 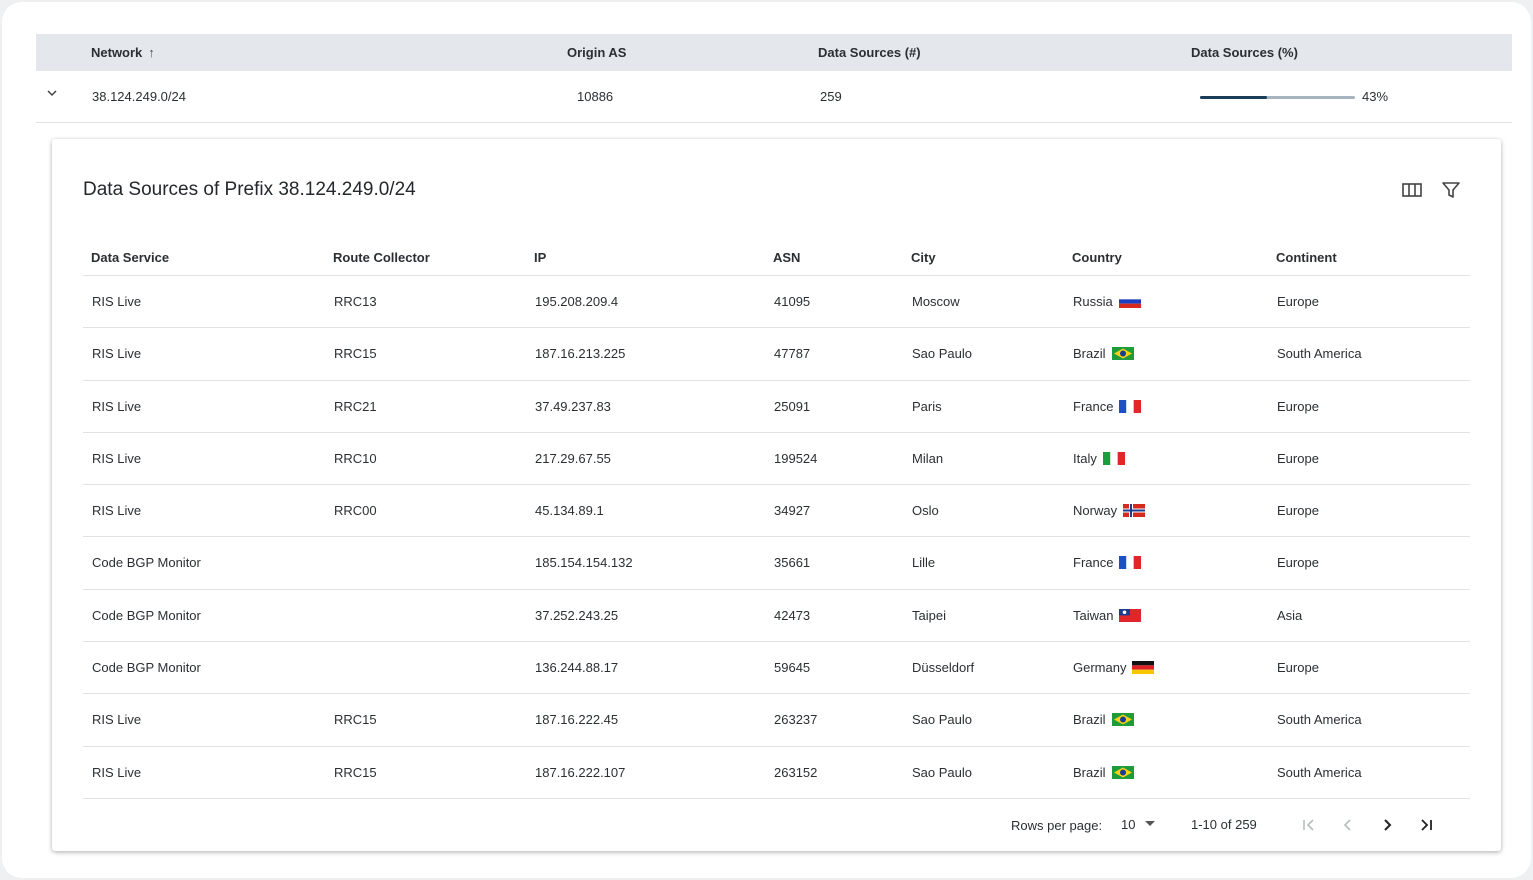 I want to click on header-origin-as: Origin AS, so click(x=597, y=52).